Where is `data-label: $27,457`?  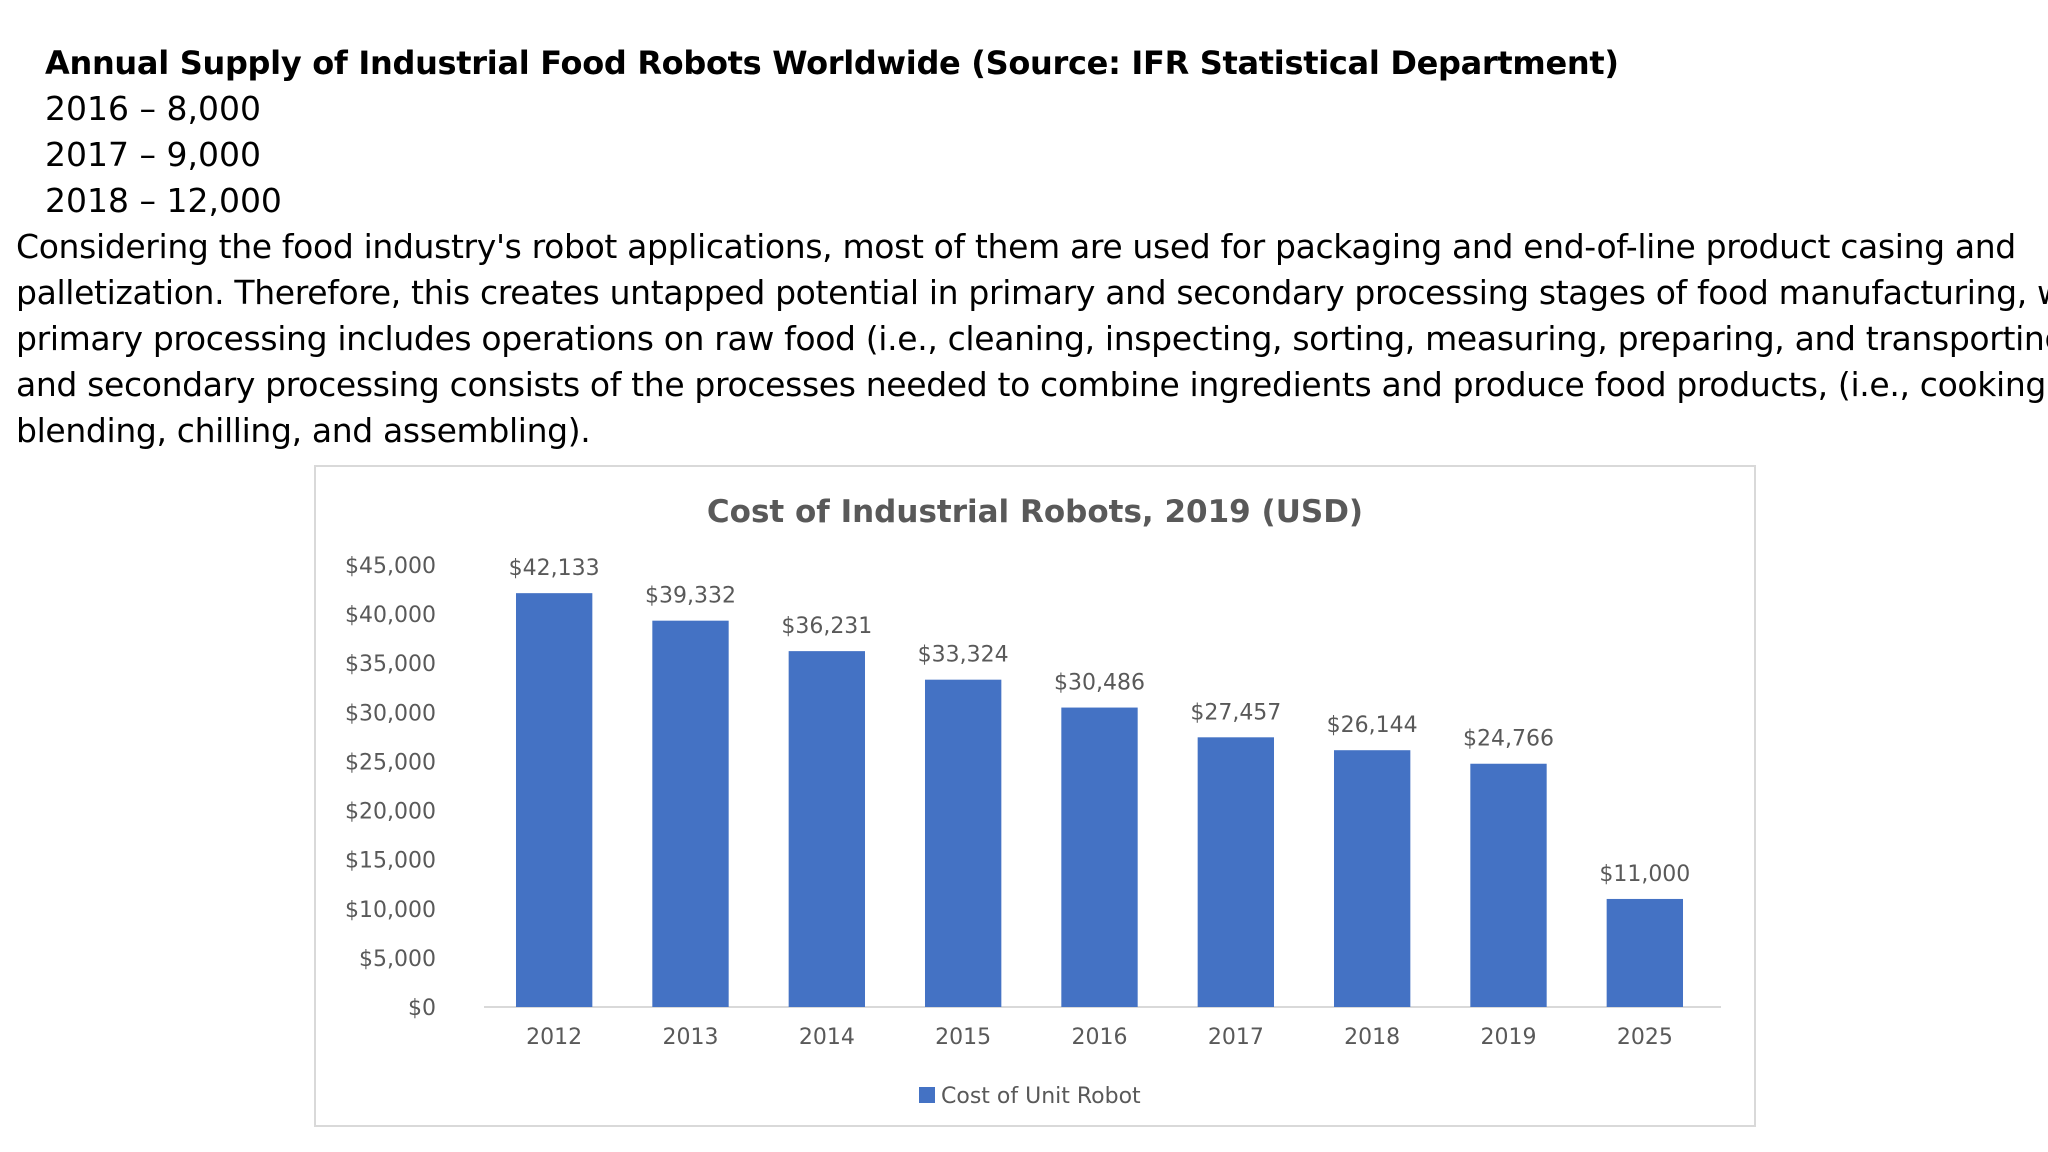
data-label: $27,457 is located at coordinates (1235, 712).